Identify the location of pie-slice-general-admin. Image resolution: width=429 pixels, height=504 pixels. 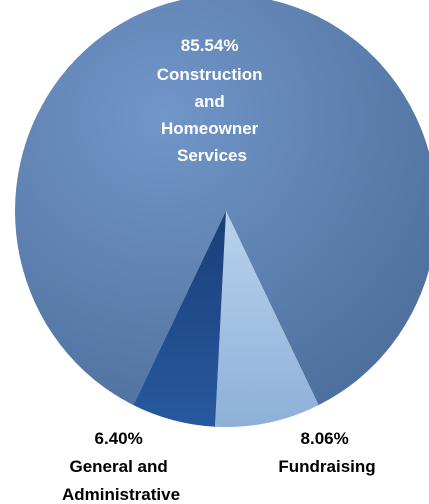
(179, 319).